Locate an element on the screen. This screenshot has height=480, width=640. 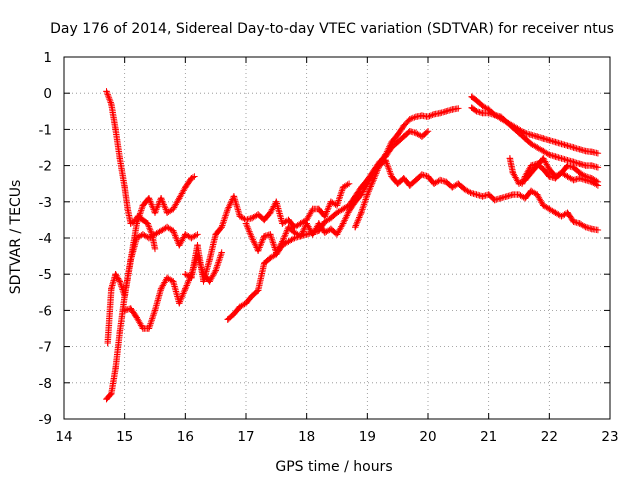
x-tick-label: 18 is located at coordinates (306, 437).